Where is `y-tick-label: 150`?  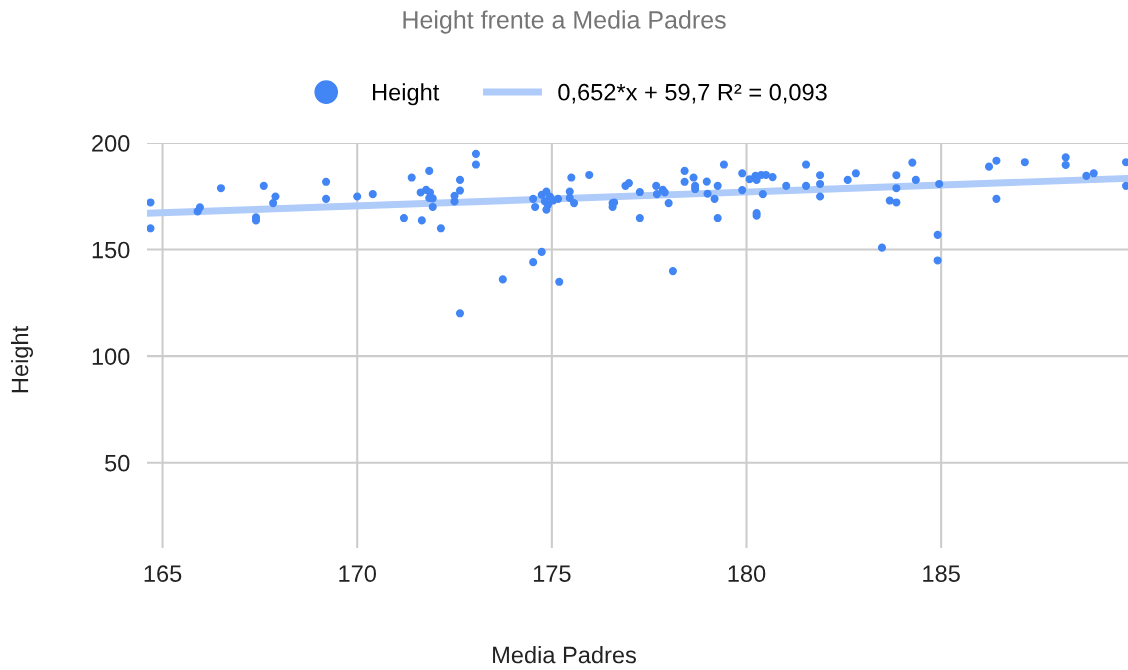 y-tick-label: 150 is located at coordinates (111, 250).